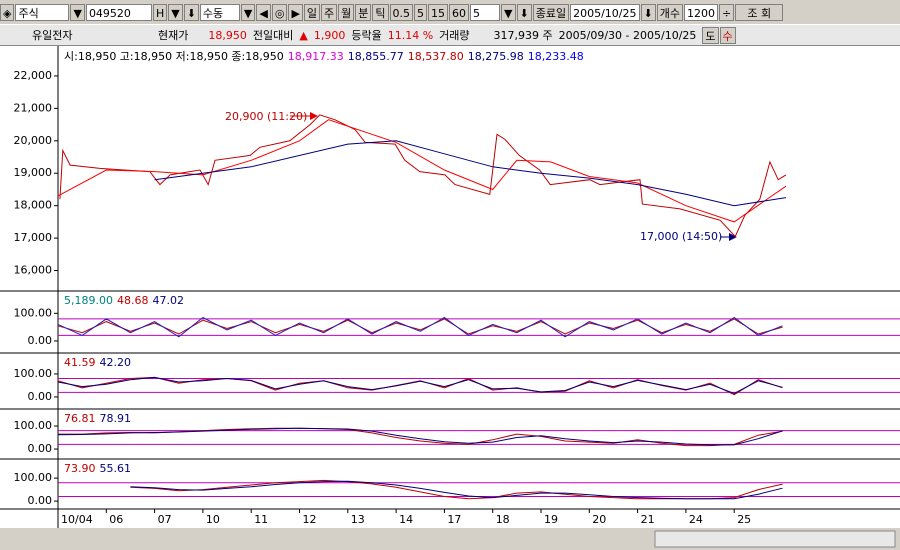 Image resolution: width=900 pixels, height=550 pixels. I want to click on legend-text: 18,917.33, so click(316, 56).